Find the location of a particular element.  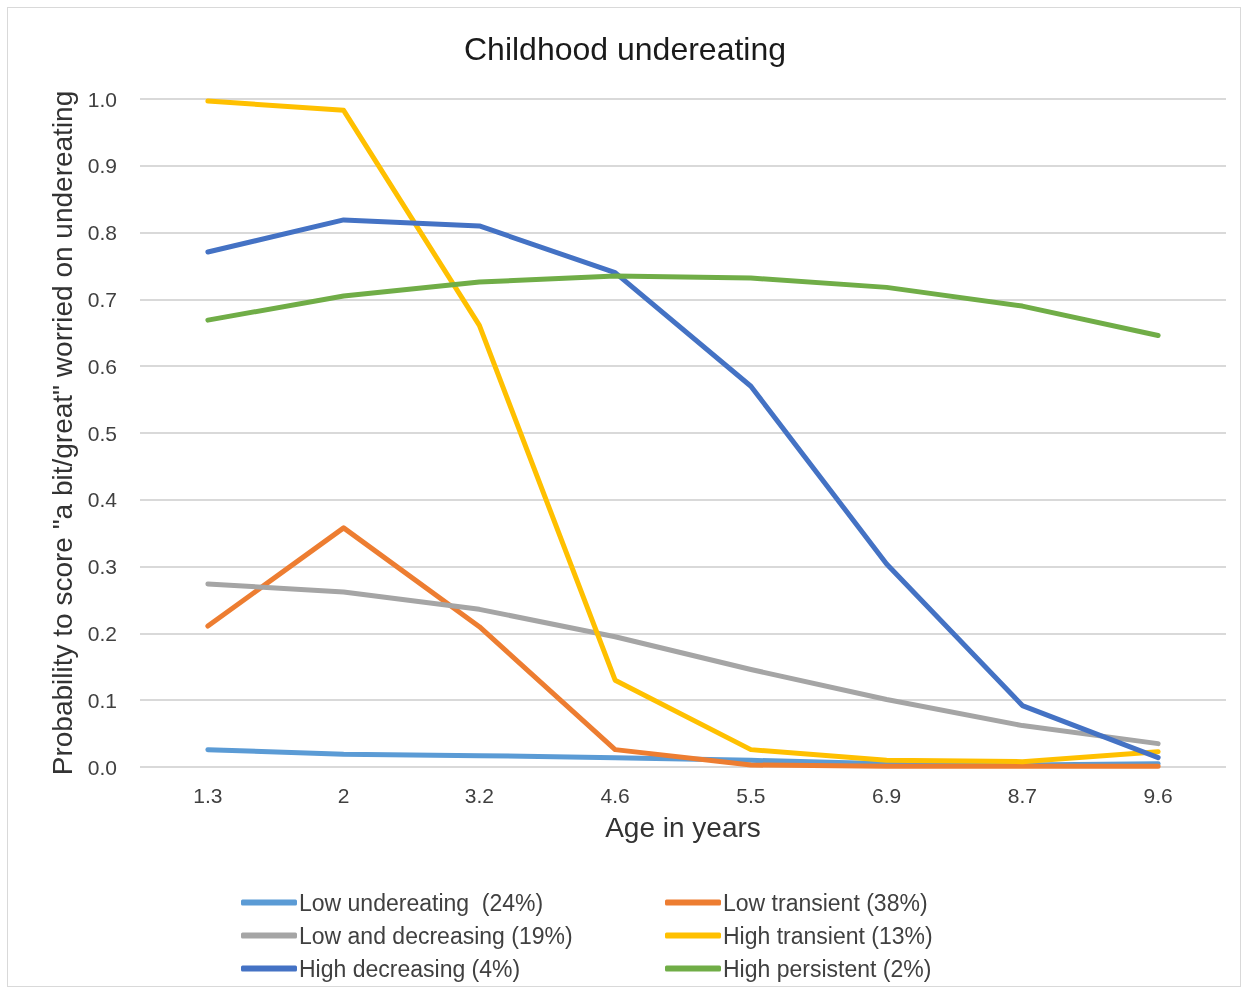

y-tick-label: 0.0 is located at coordinates (102, 767).